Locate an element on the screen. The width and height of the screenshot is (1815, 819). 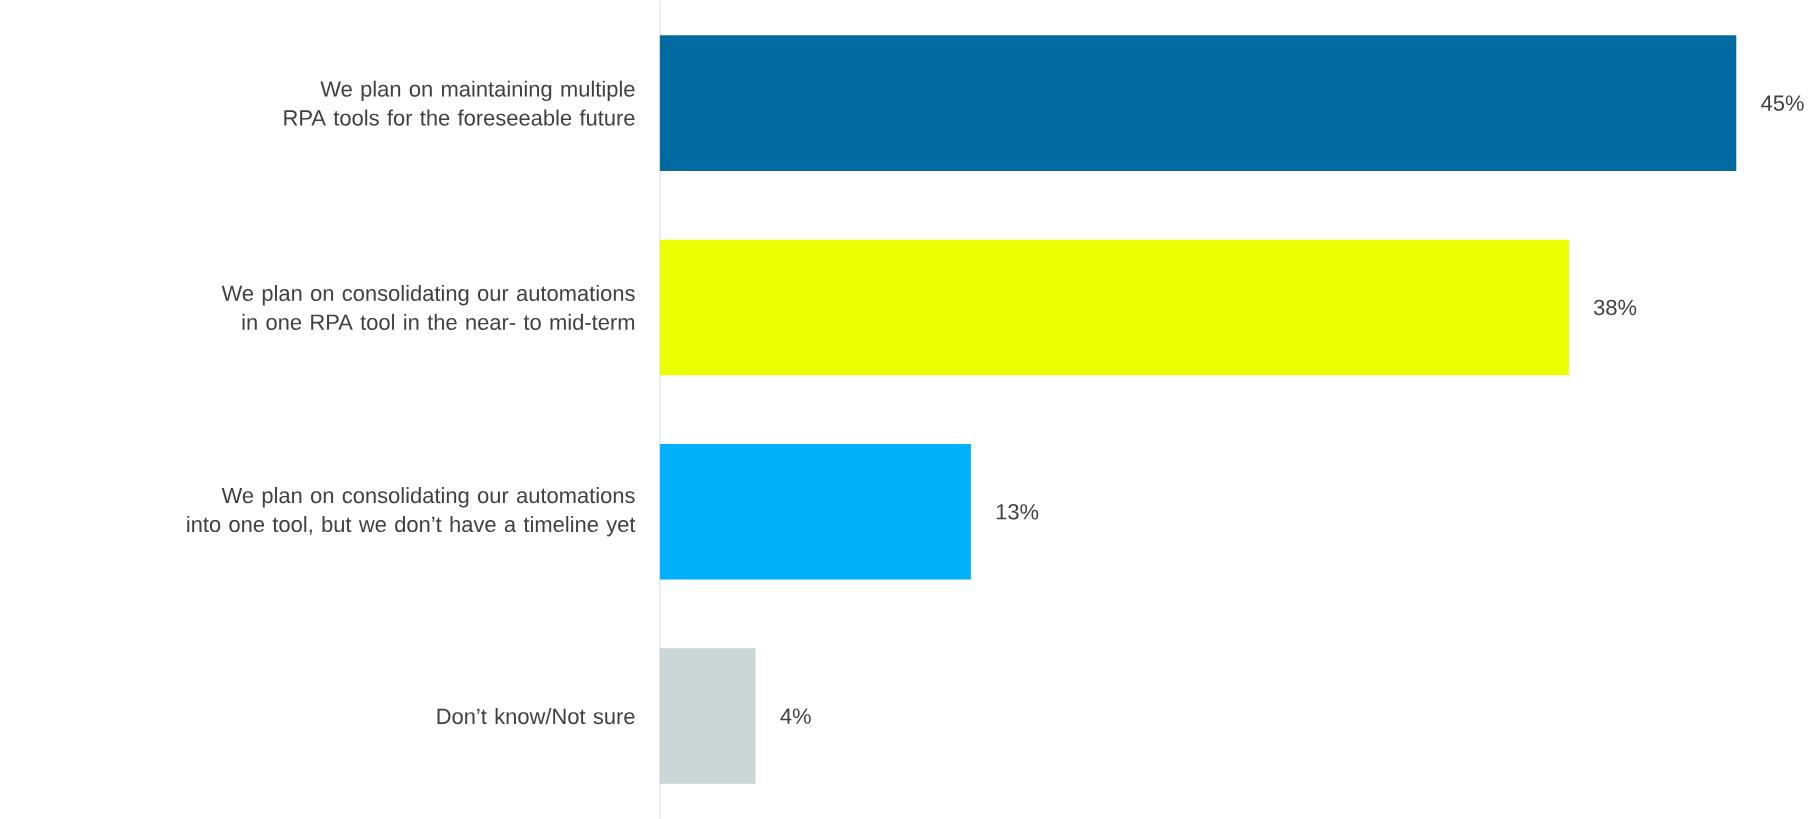
y-tick-label: Don’t know/Not sure is located at coordinates (536, 716).